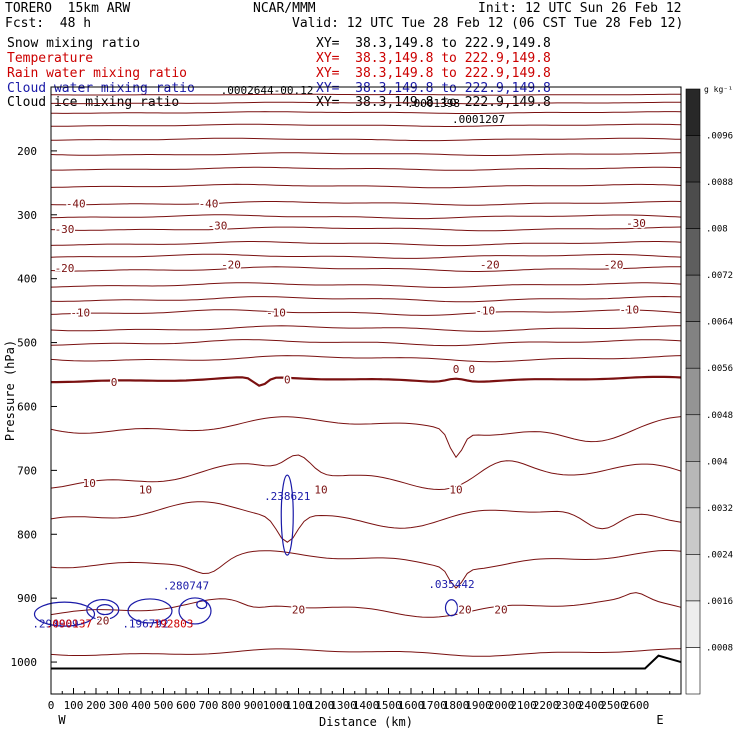  I want to click on maximum-value-label: .294009, so click(55, 624).